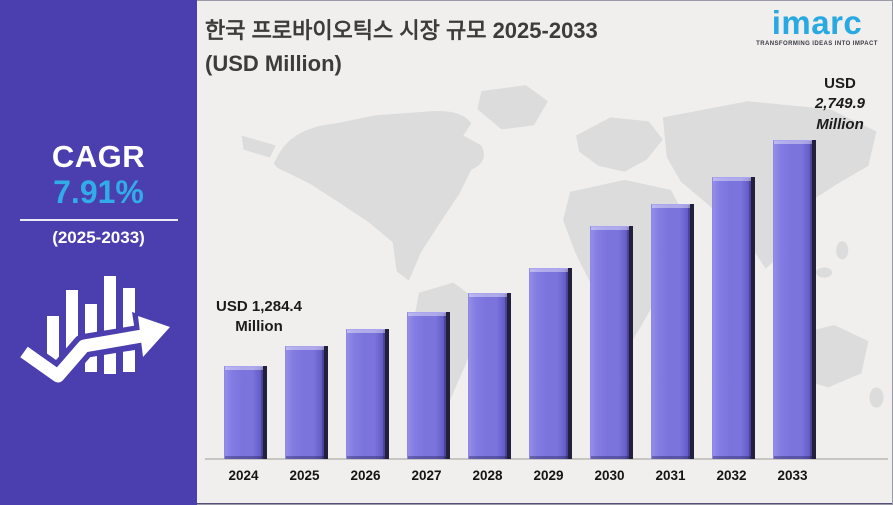  I want to click on bar-column-2029: 2029, so click(548, 376).